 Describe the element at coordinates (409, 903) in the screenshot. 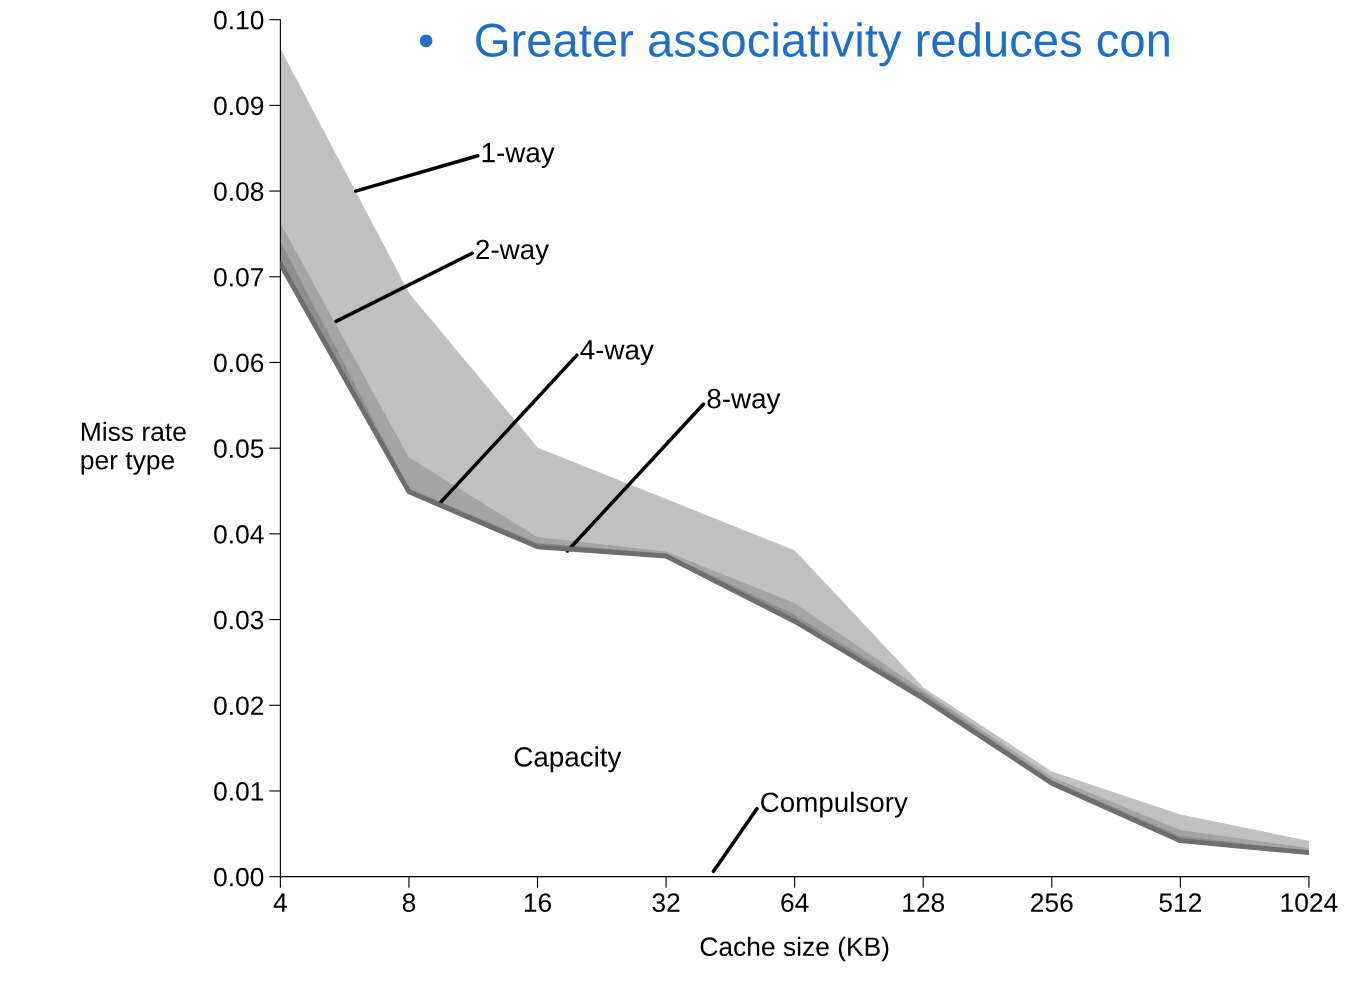

I see `x-tick-label: 8` at that location.